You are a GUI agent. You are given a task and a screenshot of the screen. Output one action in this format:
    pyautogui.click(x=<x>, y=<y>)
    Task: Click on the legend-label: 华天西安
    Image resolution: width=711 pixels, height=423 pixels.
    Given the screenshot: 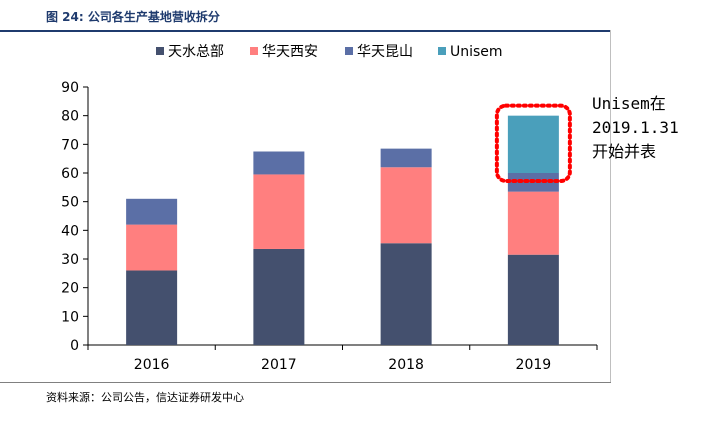 What is the action you would take?
    pyautogui.click(x=290, y=52)
    